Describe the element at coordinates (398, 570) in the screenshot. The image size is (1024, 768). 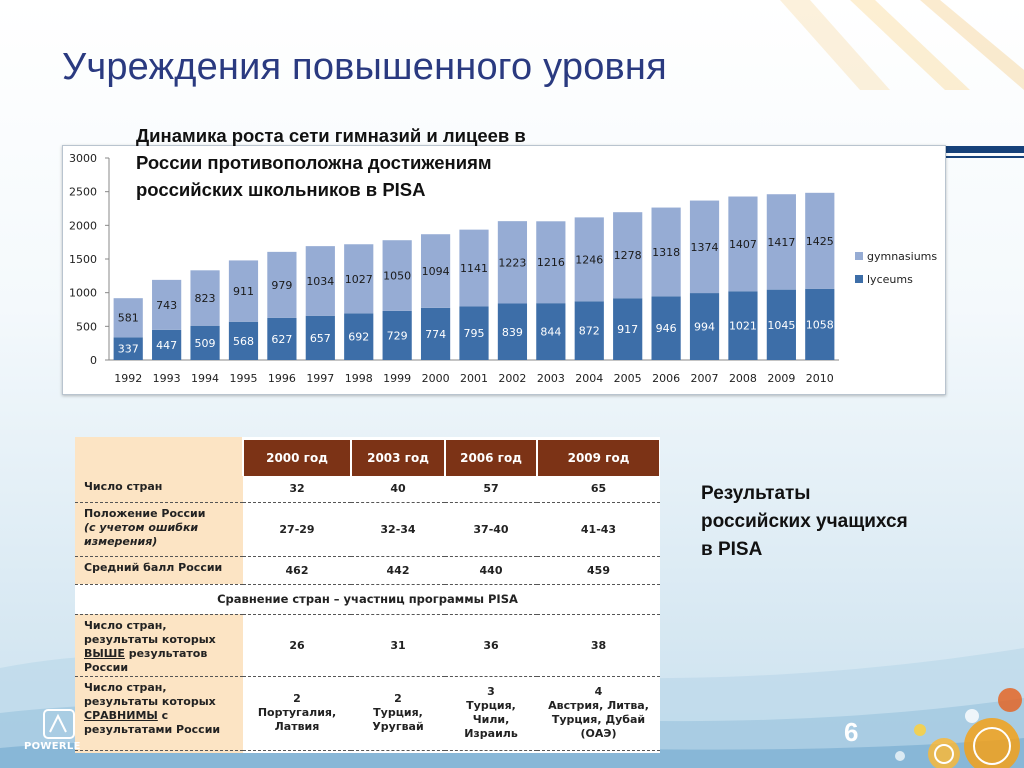
I see `table-cell: 442` at that location.